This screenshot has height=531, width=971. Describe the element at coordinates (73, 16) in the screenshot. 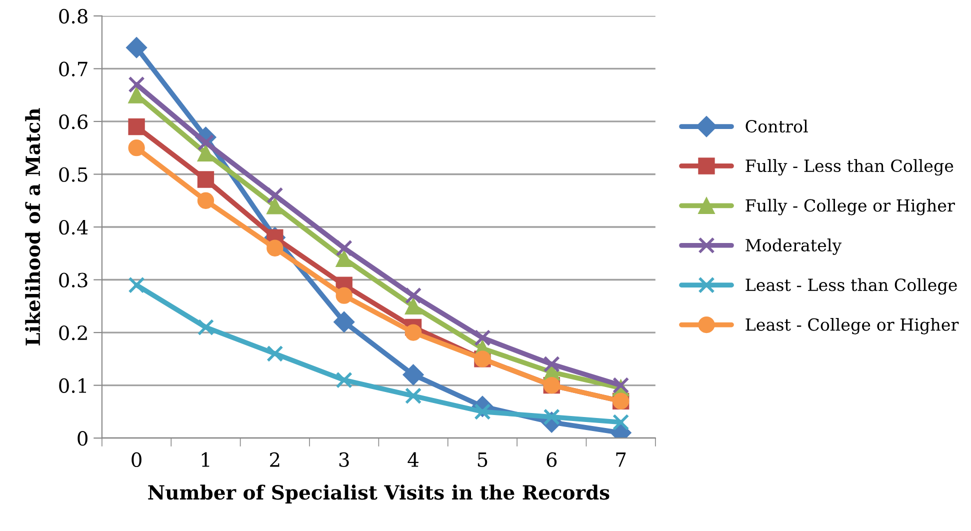

I see `y-tick-label: 0.8` at that location.